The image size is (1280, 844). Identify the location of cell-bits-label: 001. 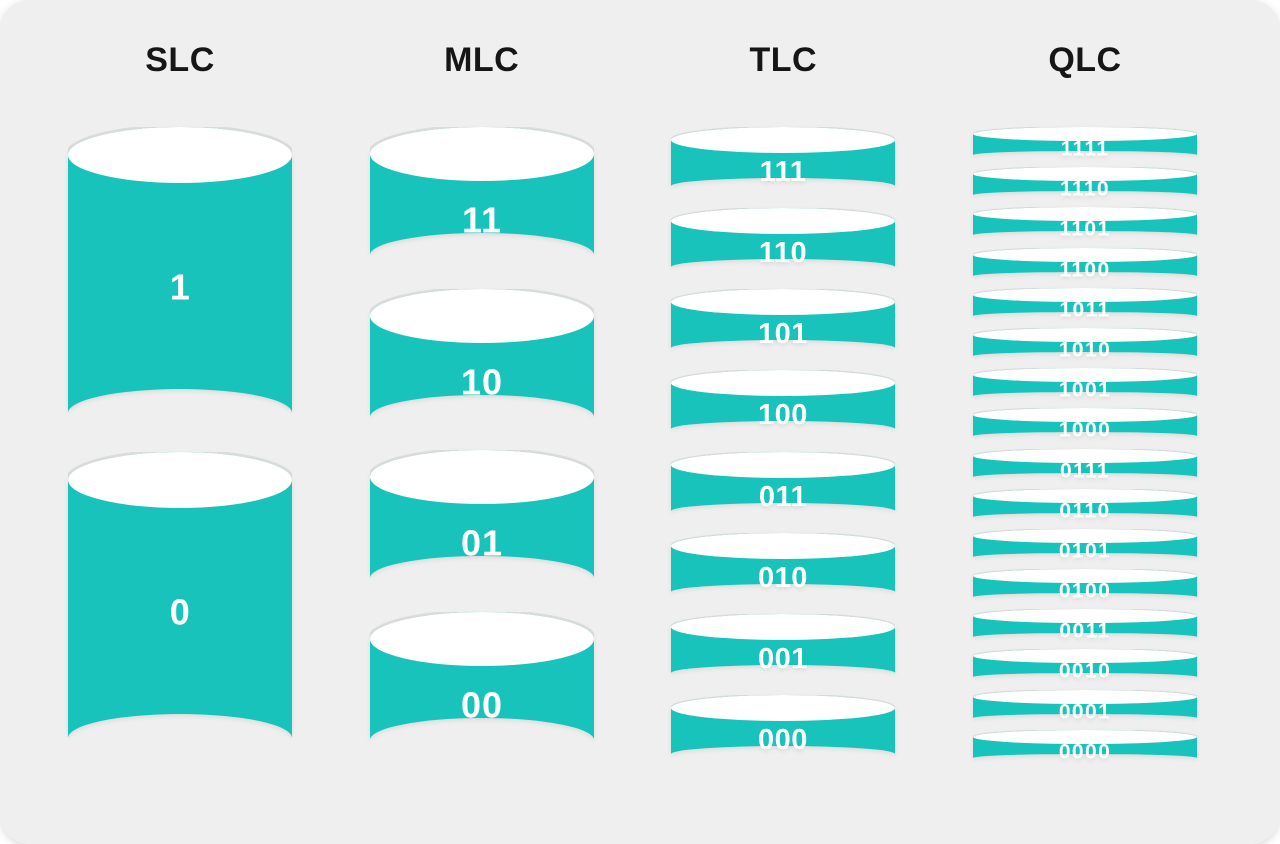
(783, 659).